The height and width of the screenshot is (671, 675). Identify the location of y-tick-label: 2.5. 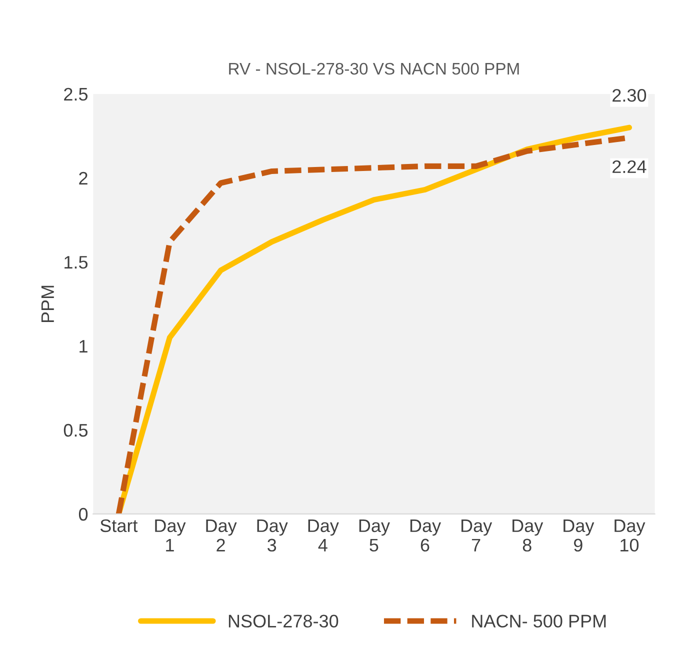
(76, 94).